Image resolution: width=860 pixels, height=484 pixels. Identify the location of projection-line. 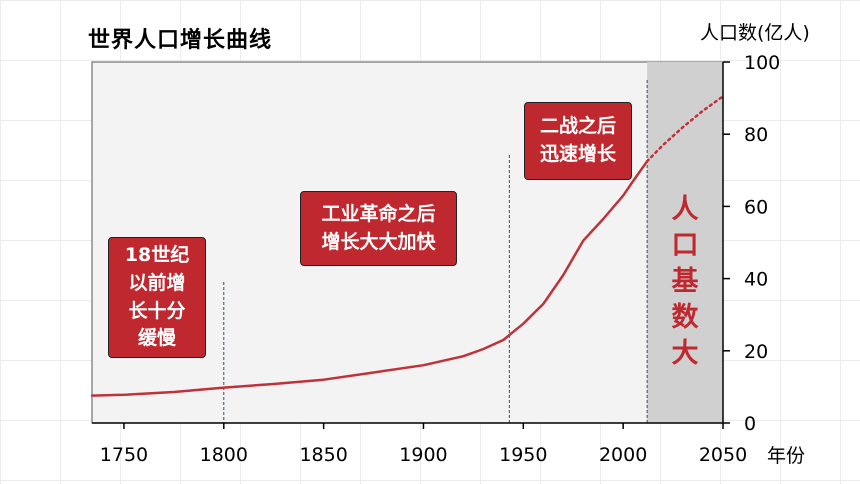
(685, 129).